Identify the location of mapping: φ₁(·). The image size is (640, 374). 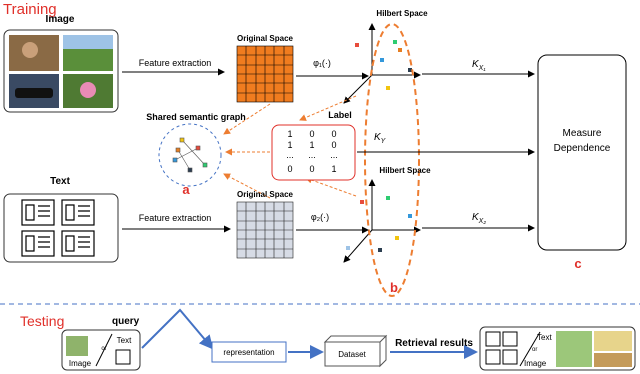
(322, 63).